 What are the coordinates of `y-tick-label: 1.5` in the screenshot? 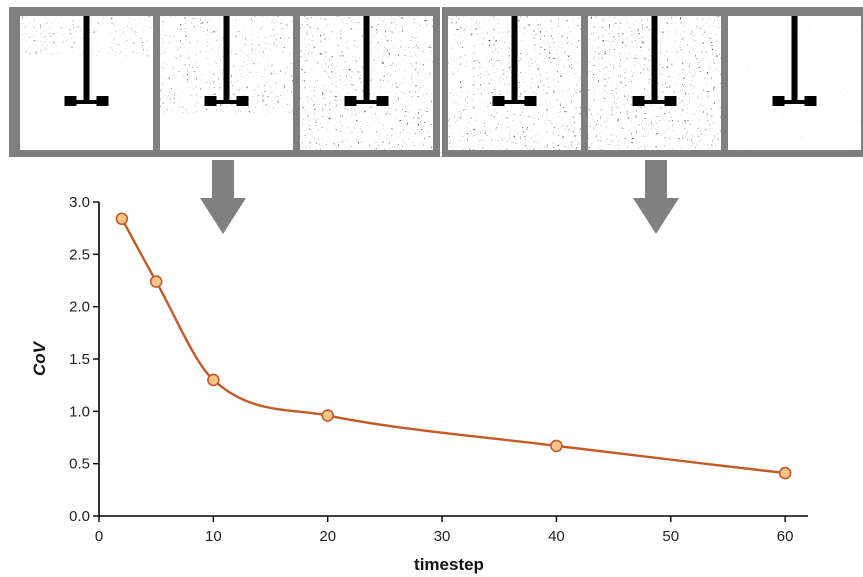 It's located at (79, 359).